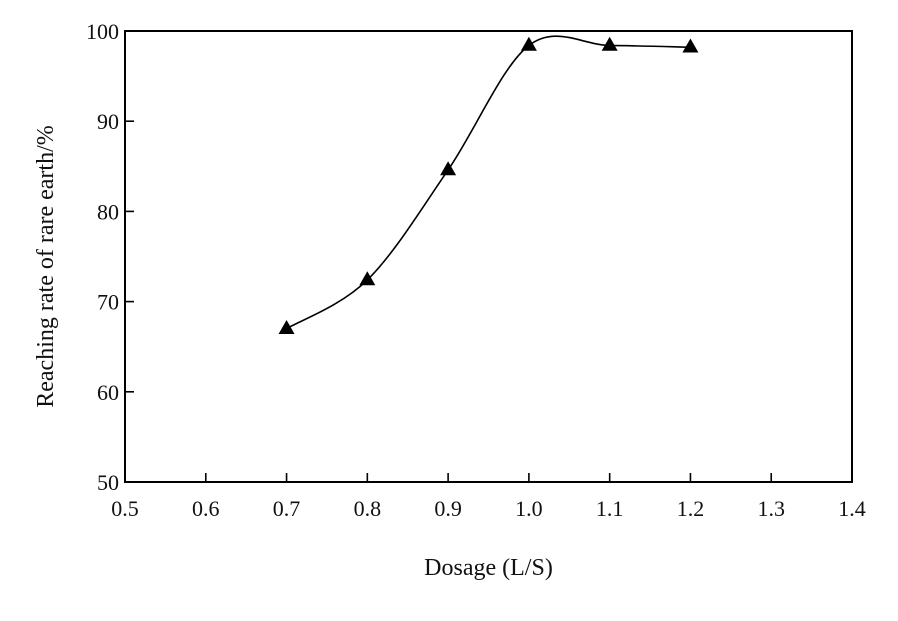 This screenshot has height=621, width=898. What do you see at coordinates (771, 508) in the screenshot?
I see `x-tick-label: 1.3` at bounding box center [771, 508].